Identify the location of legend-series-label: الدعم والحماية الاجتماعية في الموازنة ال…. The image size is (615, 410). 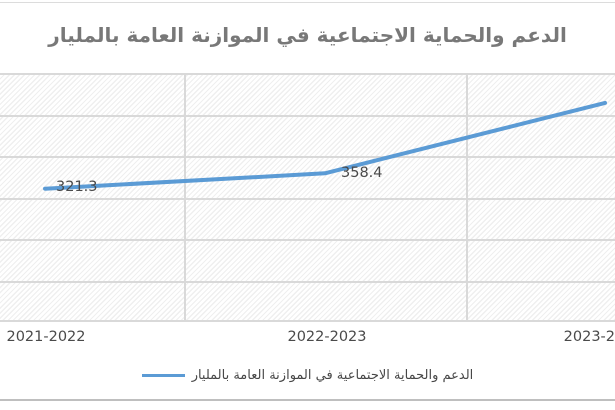
(332, 375).